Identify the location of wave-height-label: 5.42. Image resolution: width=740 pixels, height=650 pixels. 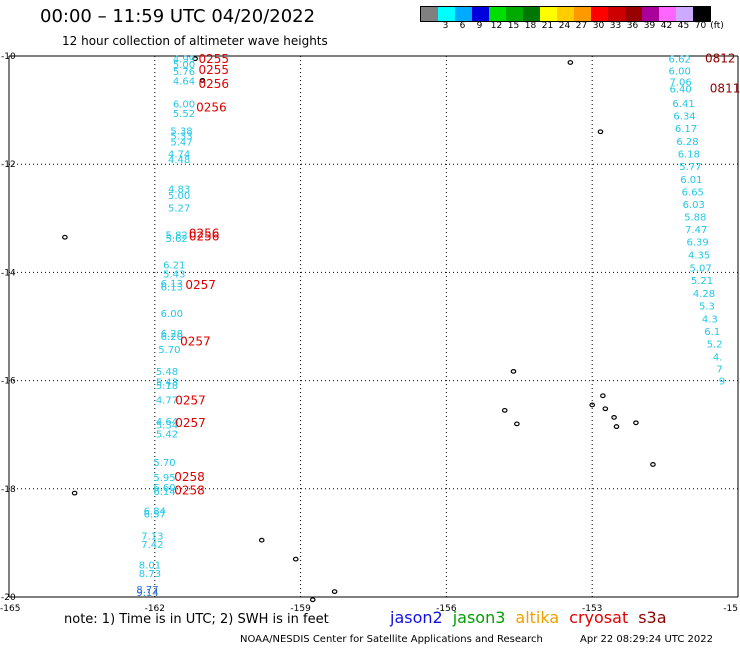
(167, 435).